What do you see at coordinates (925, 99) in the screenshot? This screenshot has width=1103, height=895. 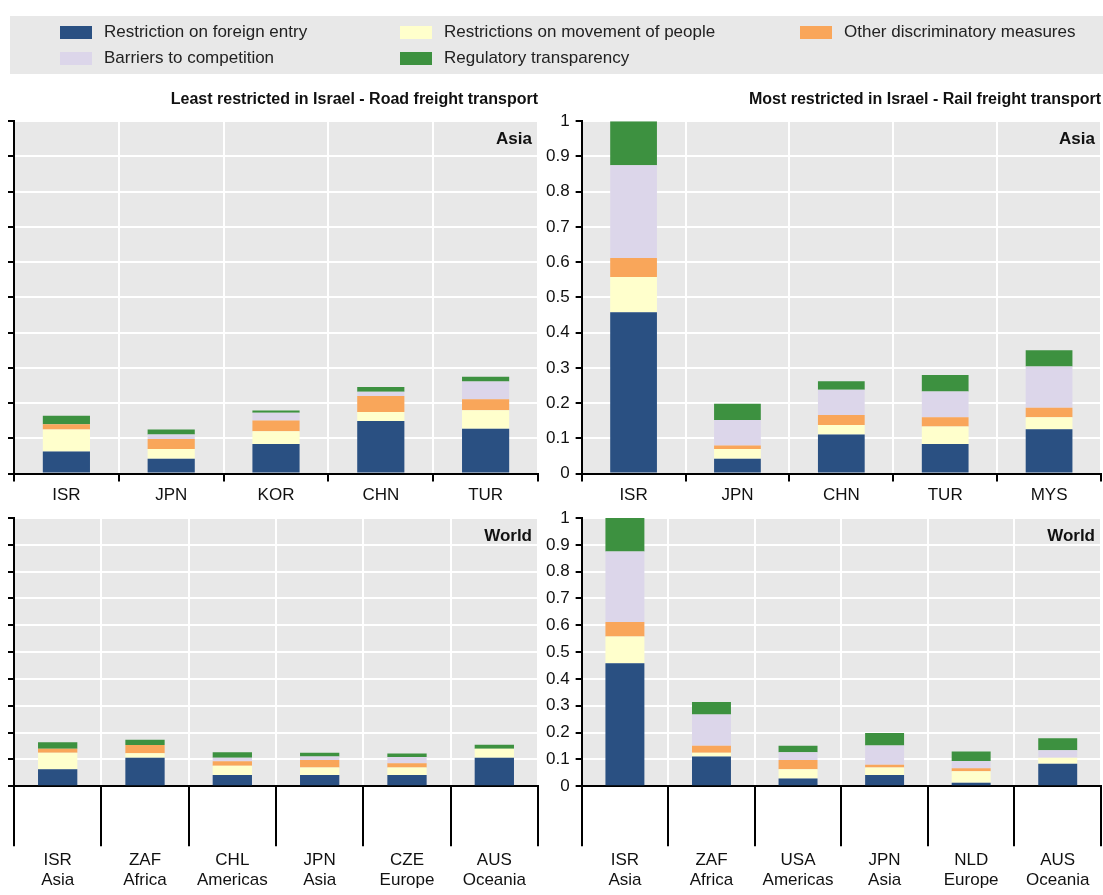 I see `chart-title: Most restricted in Israel - Rail freight transport` at bounding box center [925, 99].